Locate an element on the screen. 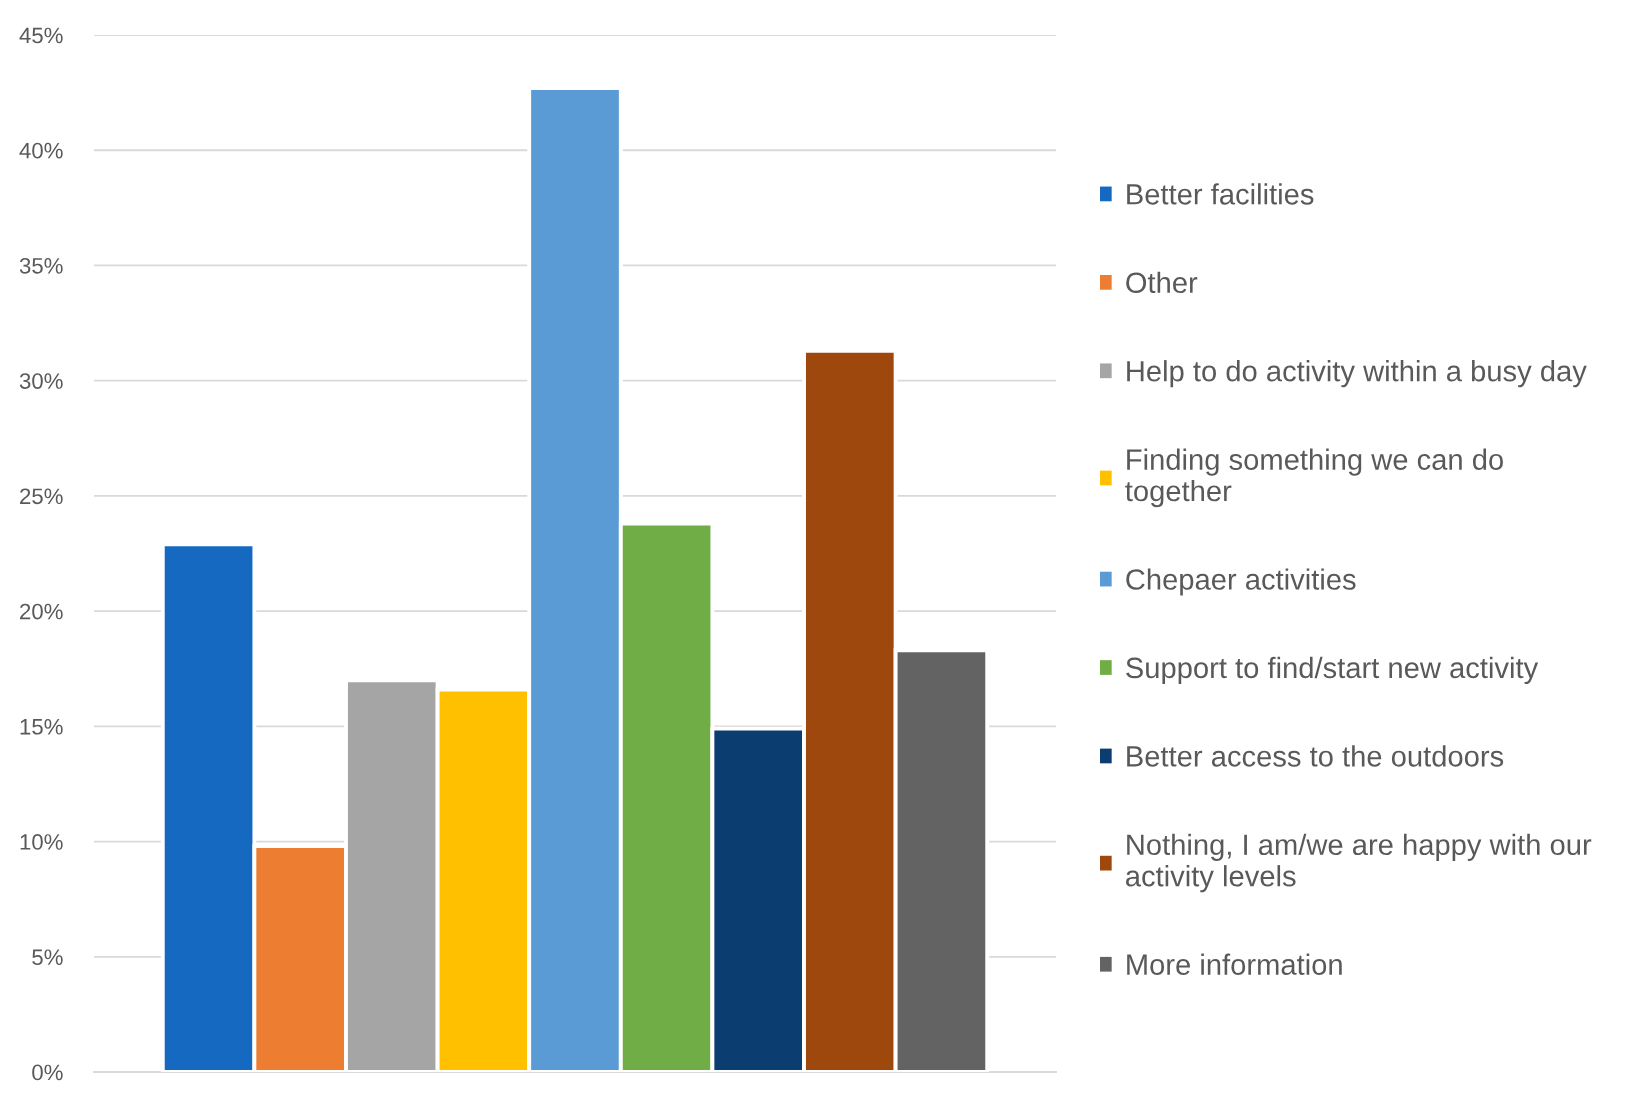  y-tick-label: 35% is located at coordinates (41, 265).